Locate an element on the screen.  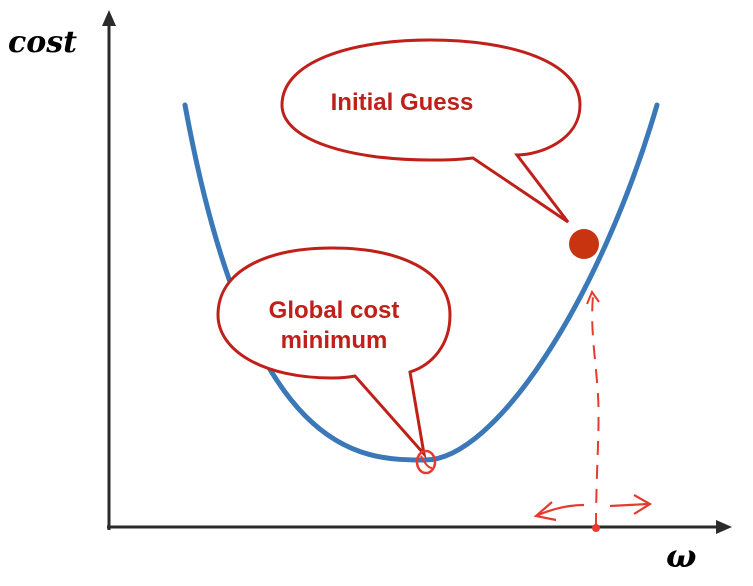
global-minimum-callout is located at coordinates (334, 352).